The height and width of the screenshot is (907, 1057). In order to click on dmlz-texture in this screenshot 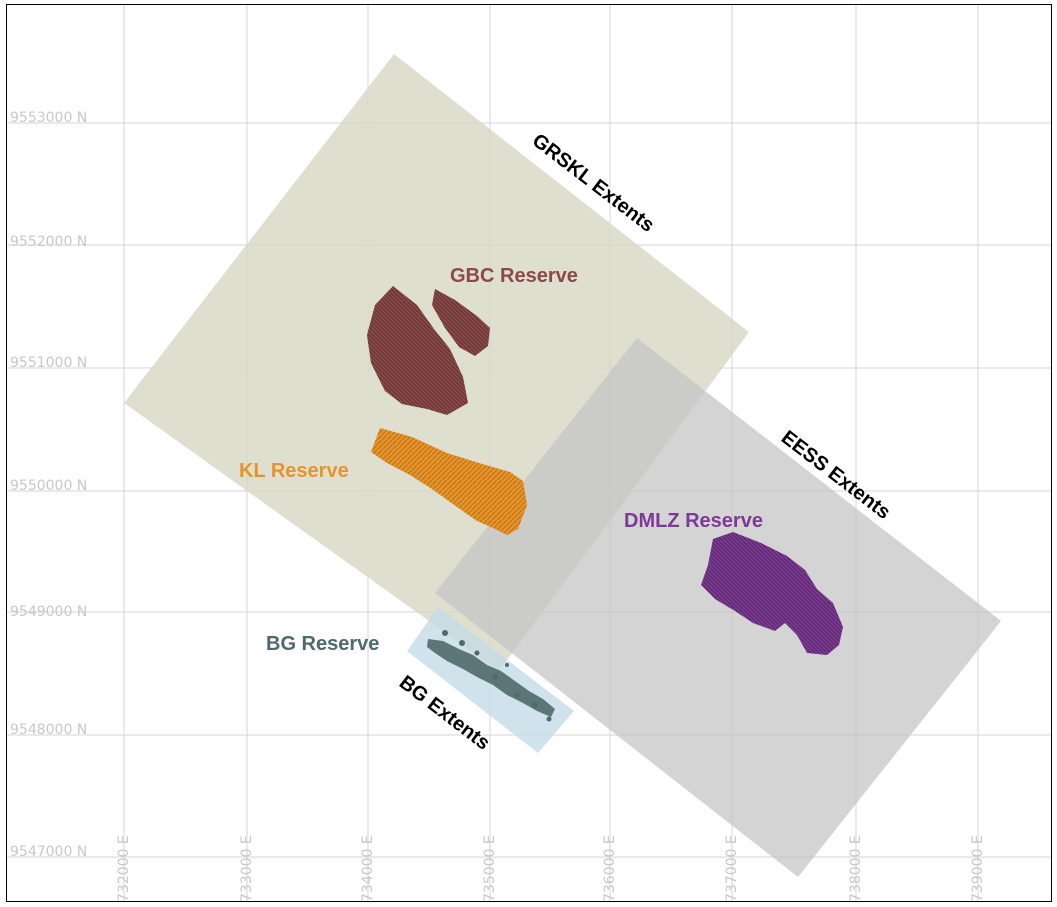, I will do `click(772, 593)`.